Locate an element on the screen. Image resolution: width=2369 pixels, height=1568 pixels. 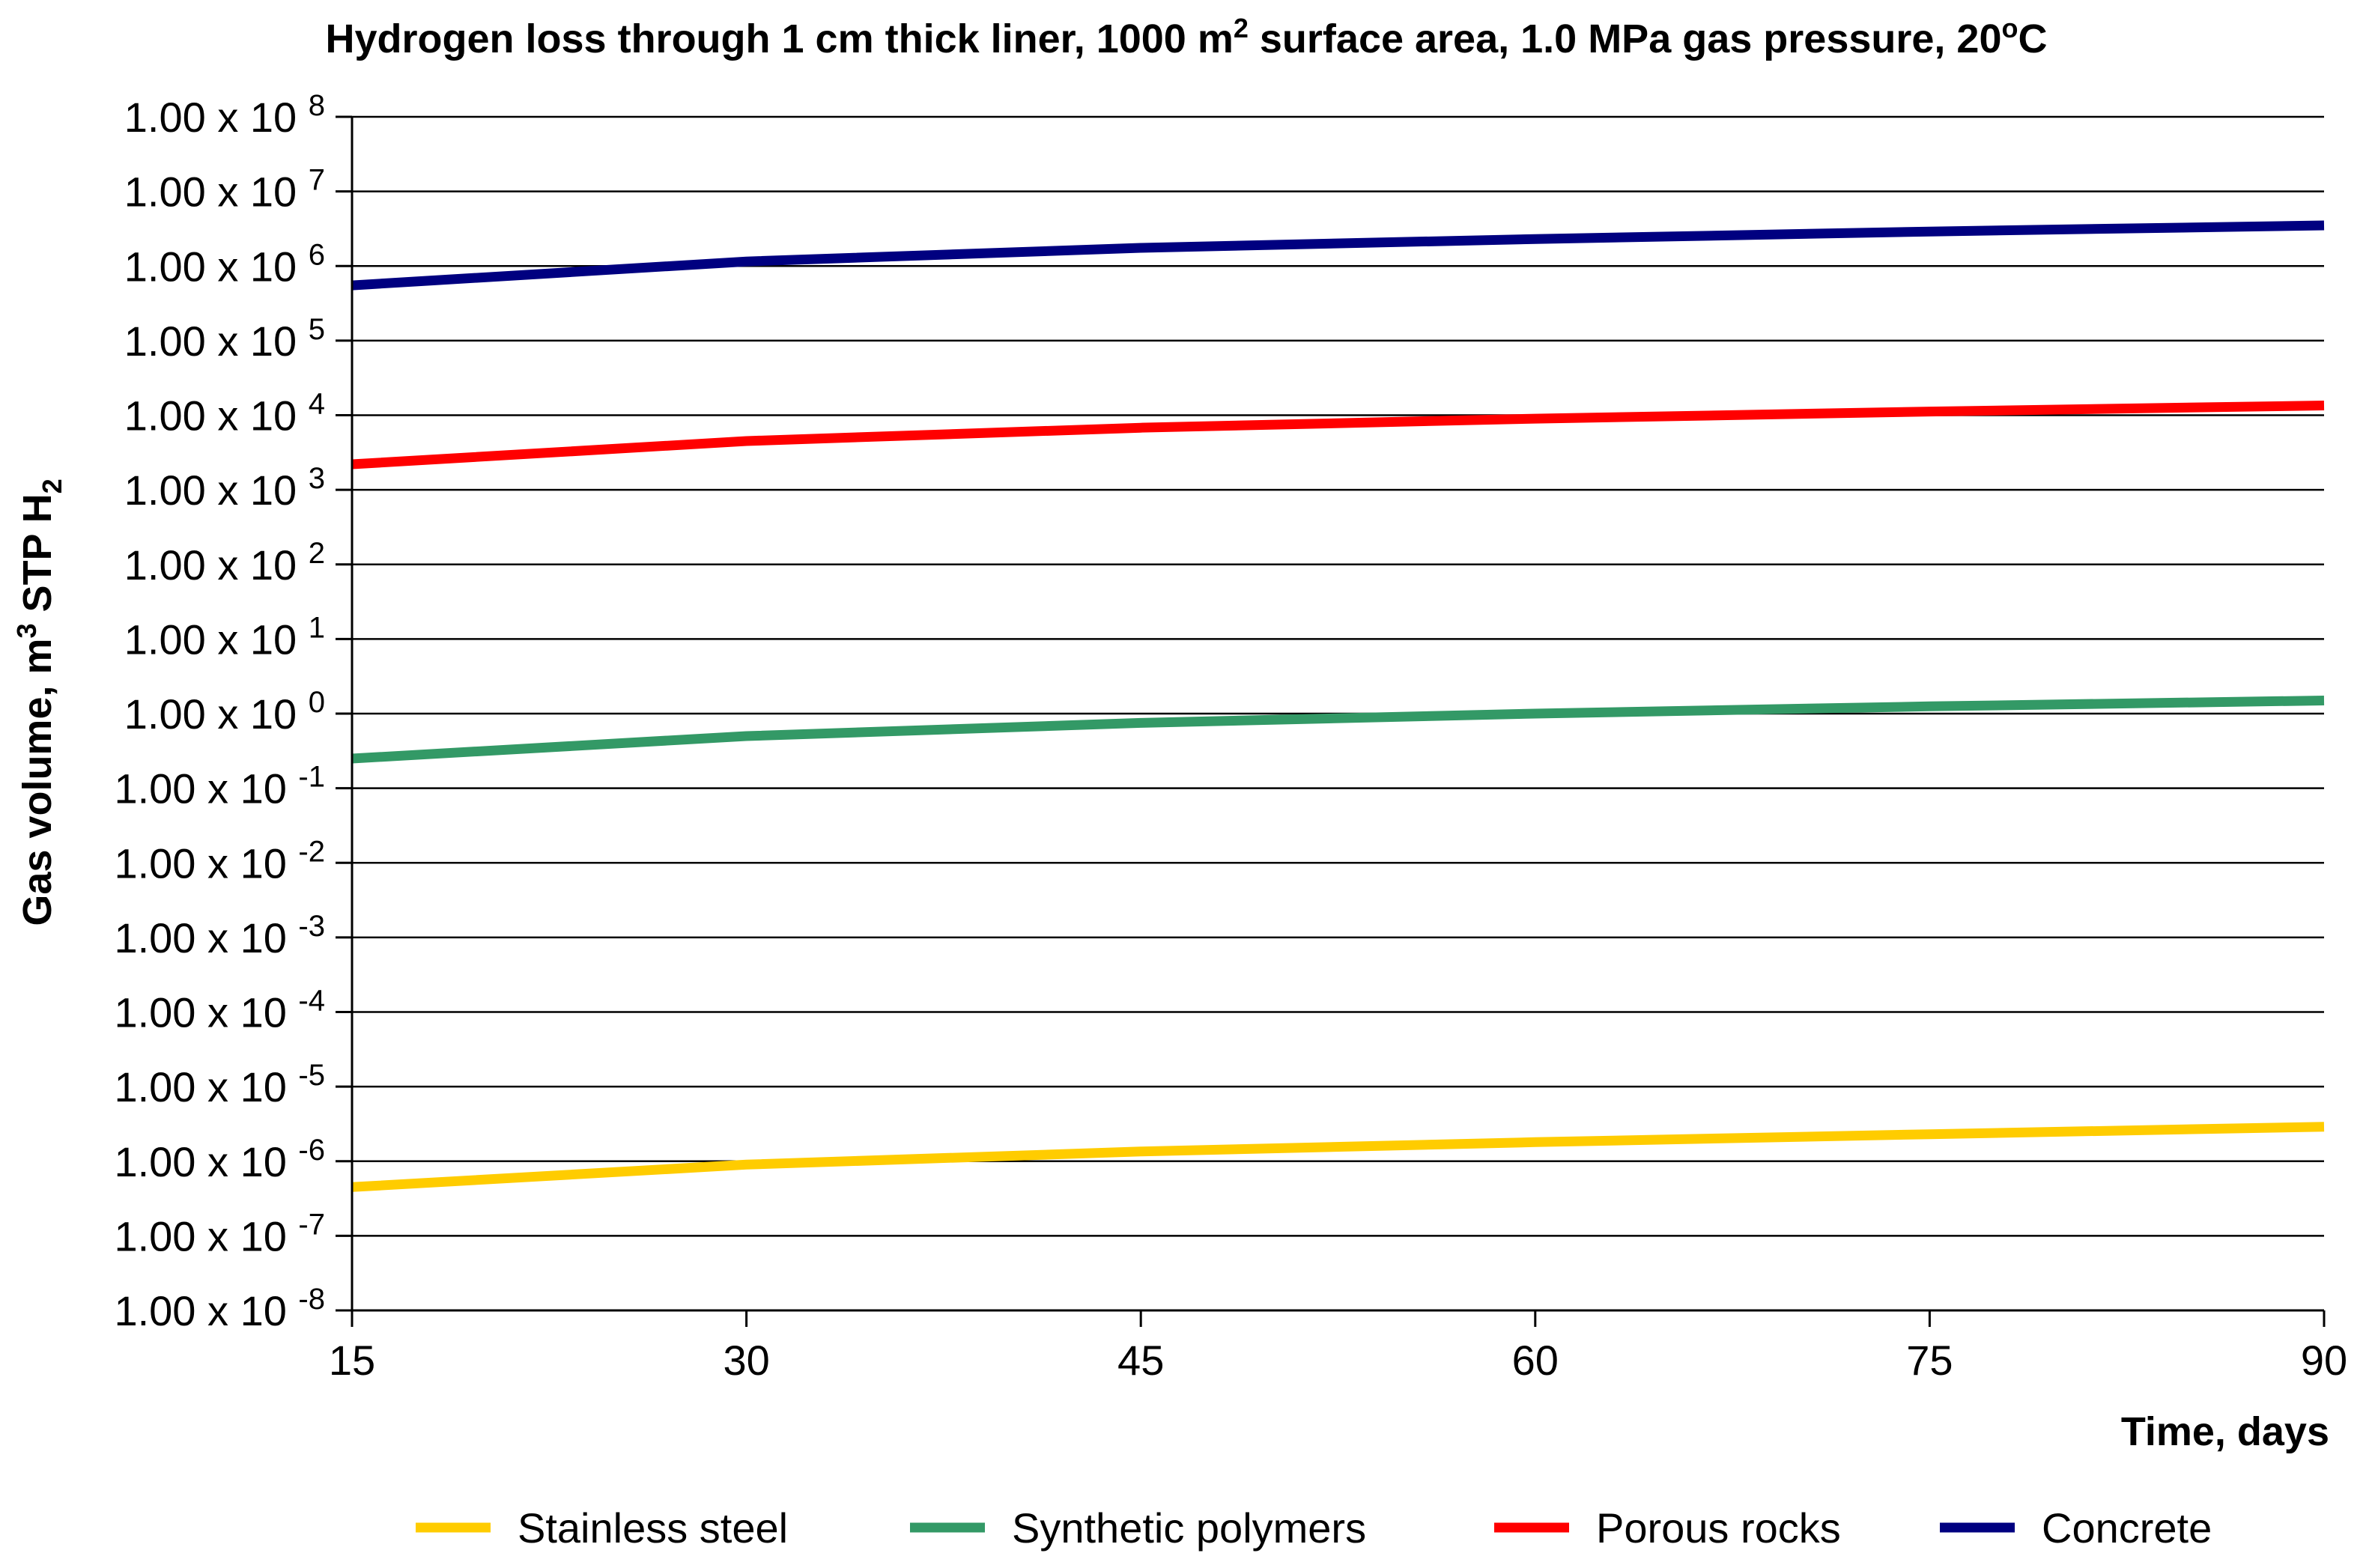
y-tick-label: 1.00 x 10 0 is located at coordinates (225, 712).